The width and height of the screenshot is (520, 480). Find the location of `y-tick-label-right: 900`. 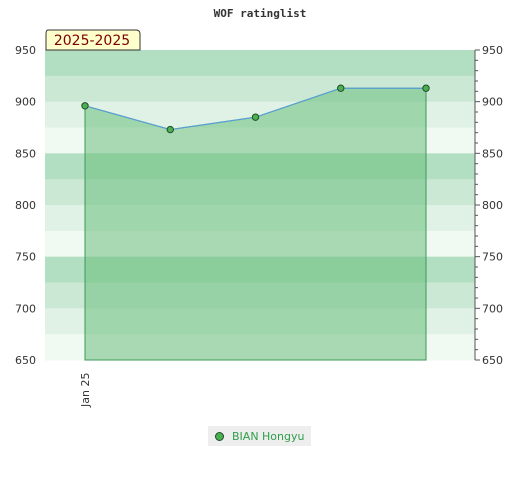

y-tick-label-right: 900 is located at coordinates (492, 102).